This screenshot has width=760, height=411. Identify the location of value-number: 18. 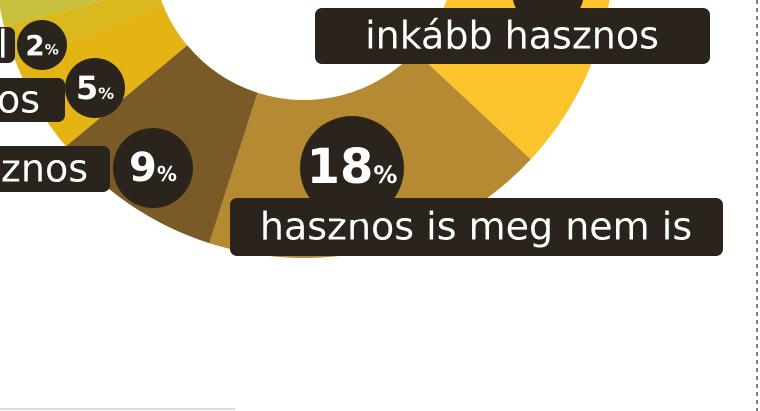
(340, 167).